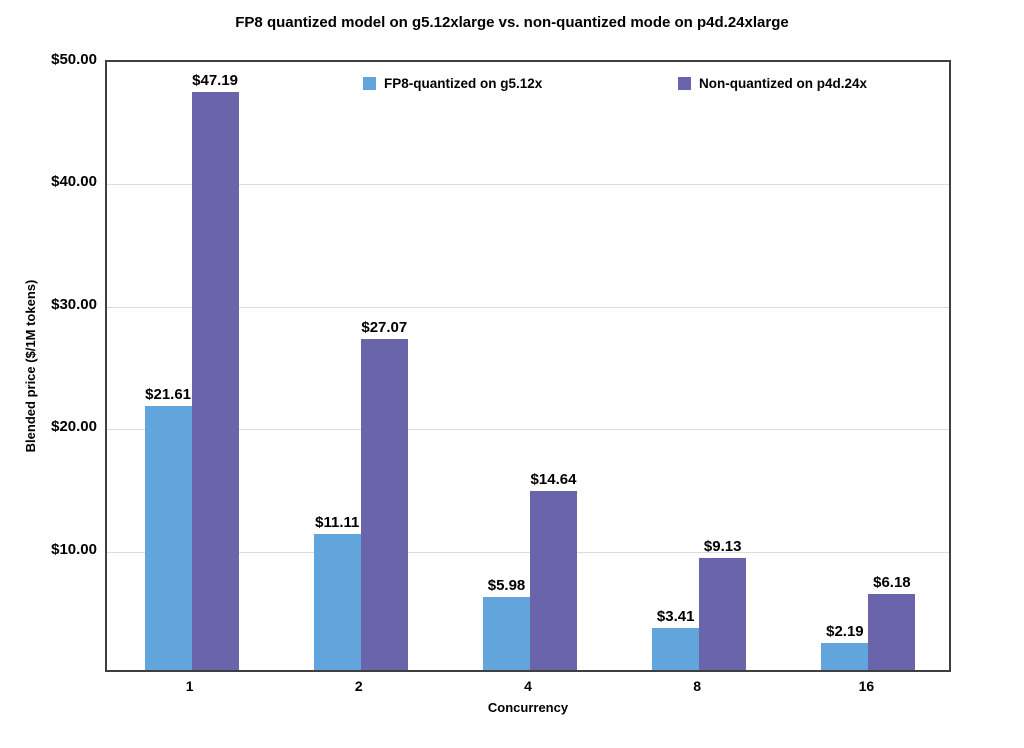 This screenshot has width=1024, height=748. I want to click on x-tick-label-4: 4, so click(528, 686).